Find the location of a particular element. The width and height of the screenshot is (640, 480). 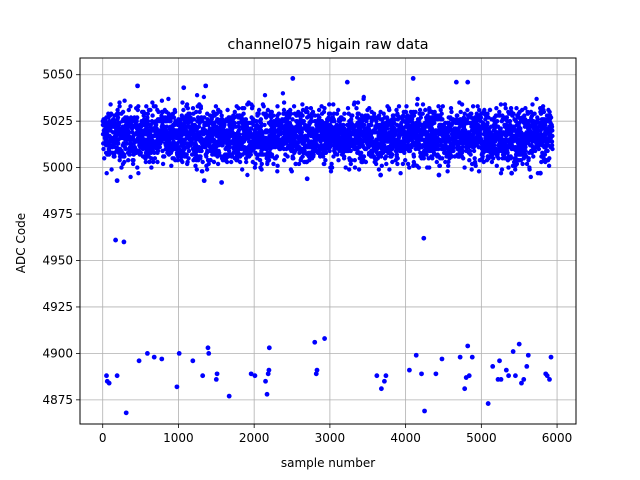

chart-title: channel075 higain raw data is located at coordinates (327, 45).